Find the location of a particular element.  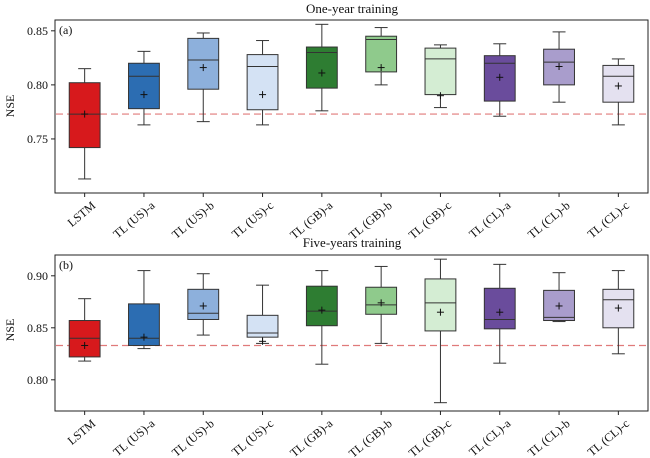

y-axis: 0.75 0.80 0.85 is located at coordinates (41, 85).